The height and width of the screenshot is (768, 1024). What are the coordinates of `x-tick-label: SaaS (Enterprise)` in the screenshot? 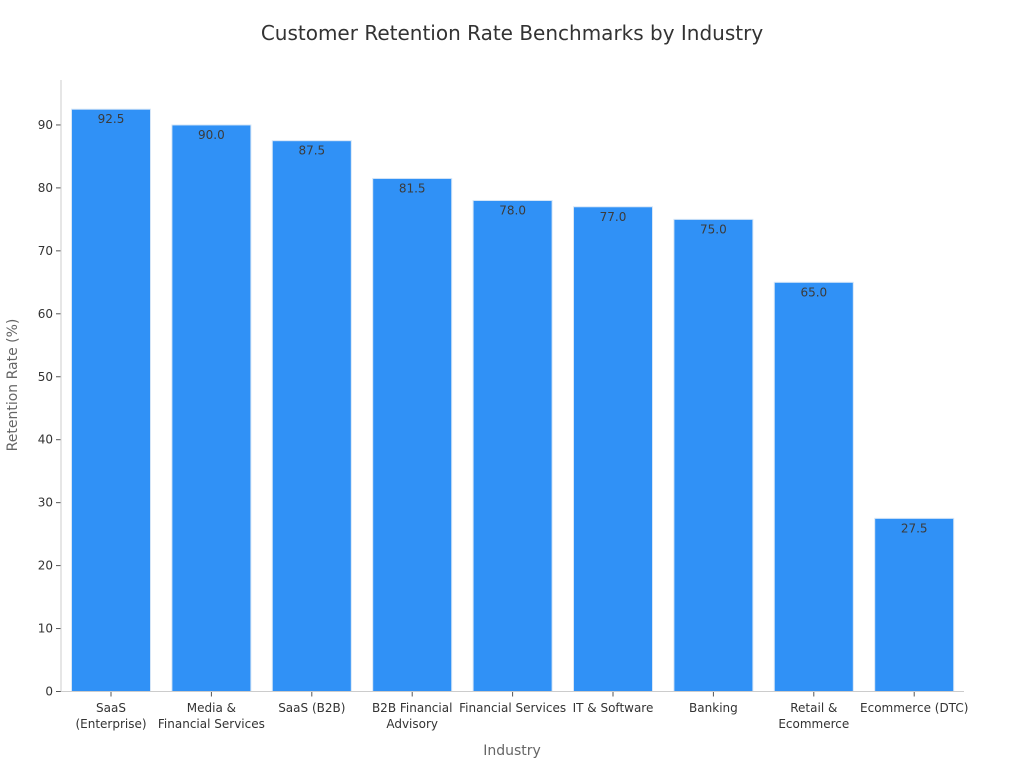 It's located at (110, 716).